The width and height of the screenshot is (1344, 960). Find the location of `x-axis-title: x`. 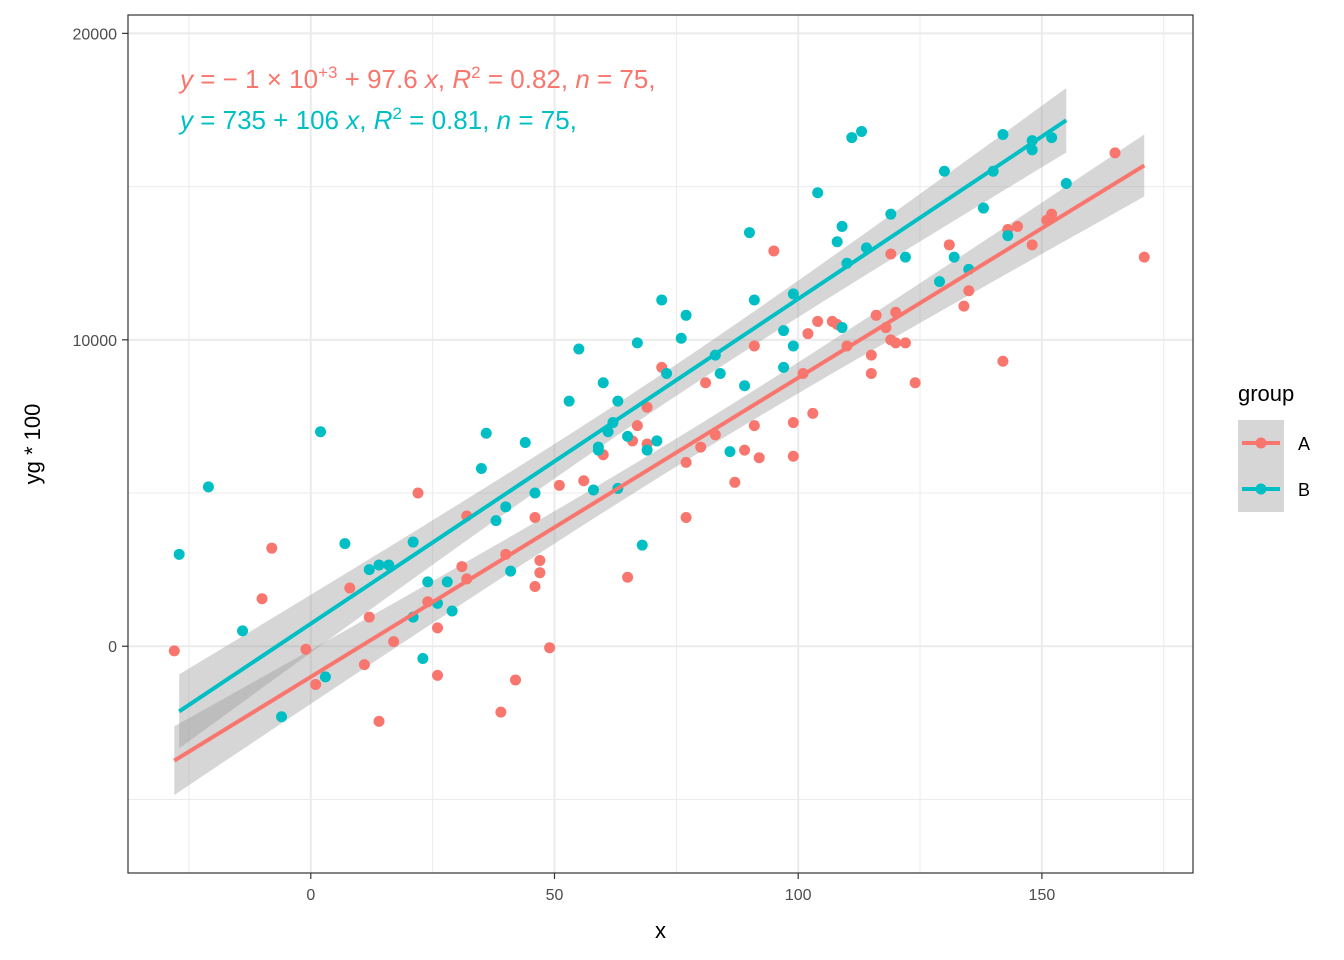

x-axis-title: x is located at coordinates (660, 930).